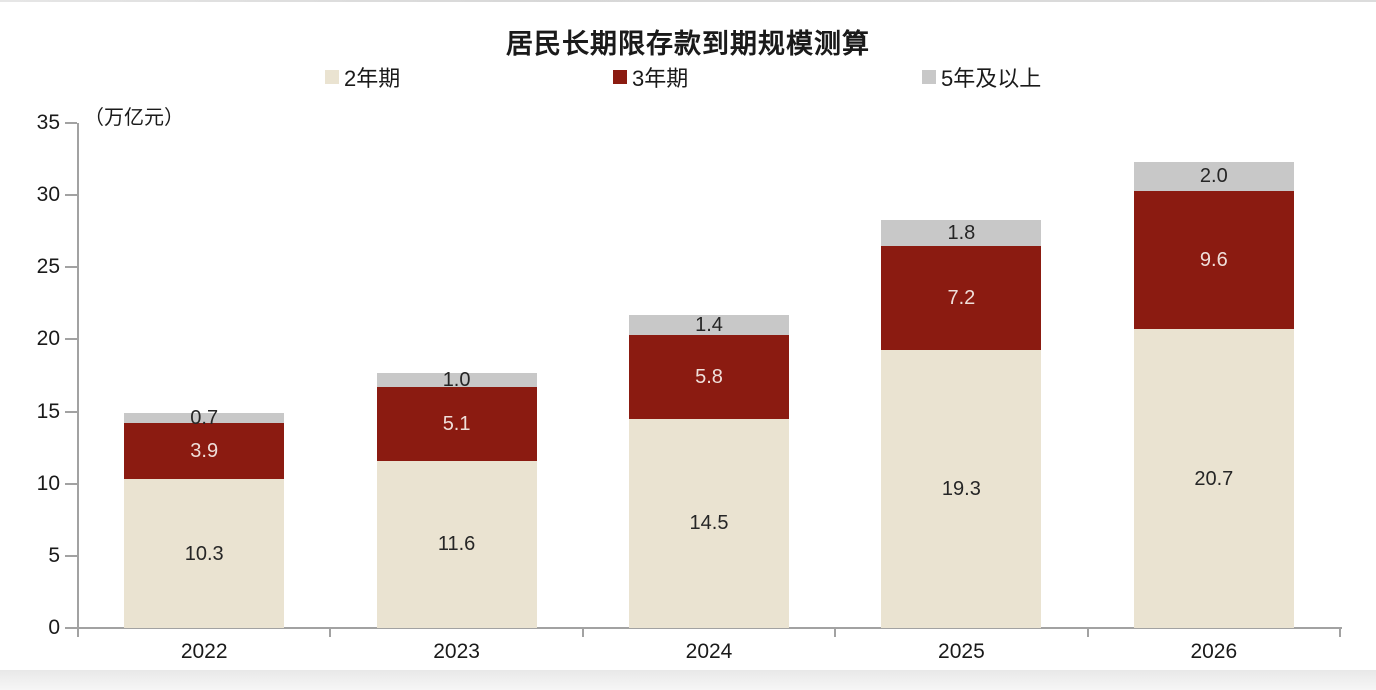  I want to click on bar-segment-value: 14.5, so click(709, 523).